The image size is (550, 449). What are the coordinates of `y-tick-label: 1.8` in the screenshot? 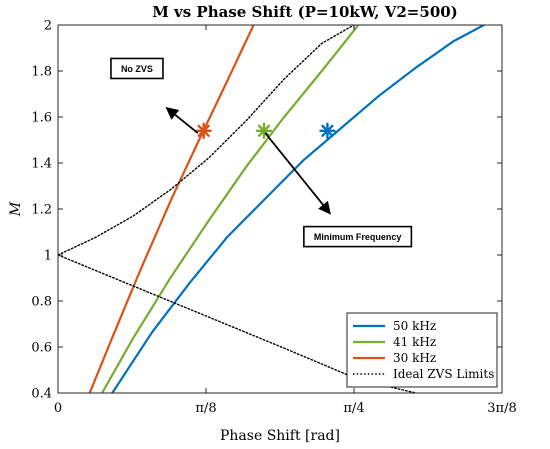 It's located at (41, 72).